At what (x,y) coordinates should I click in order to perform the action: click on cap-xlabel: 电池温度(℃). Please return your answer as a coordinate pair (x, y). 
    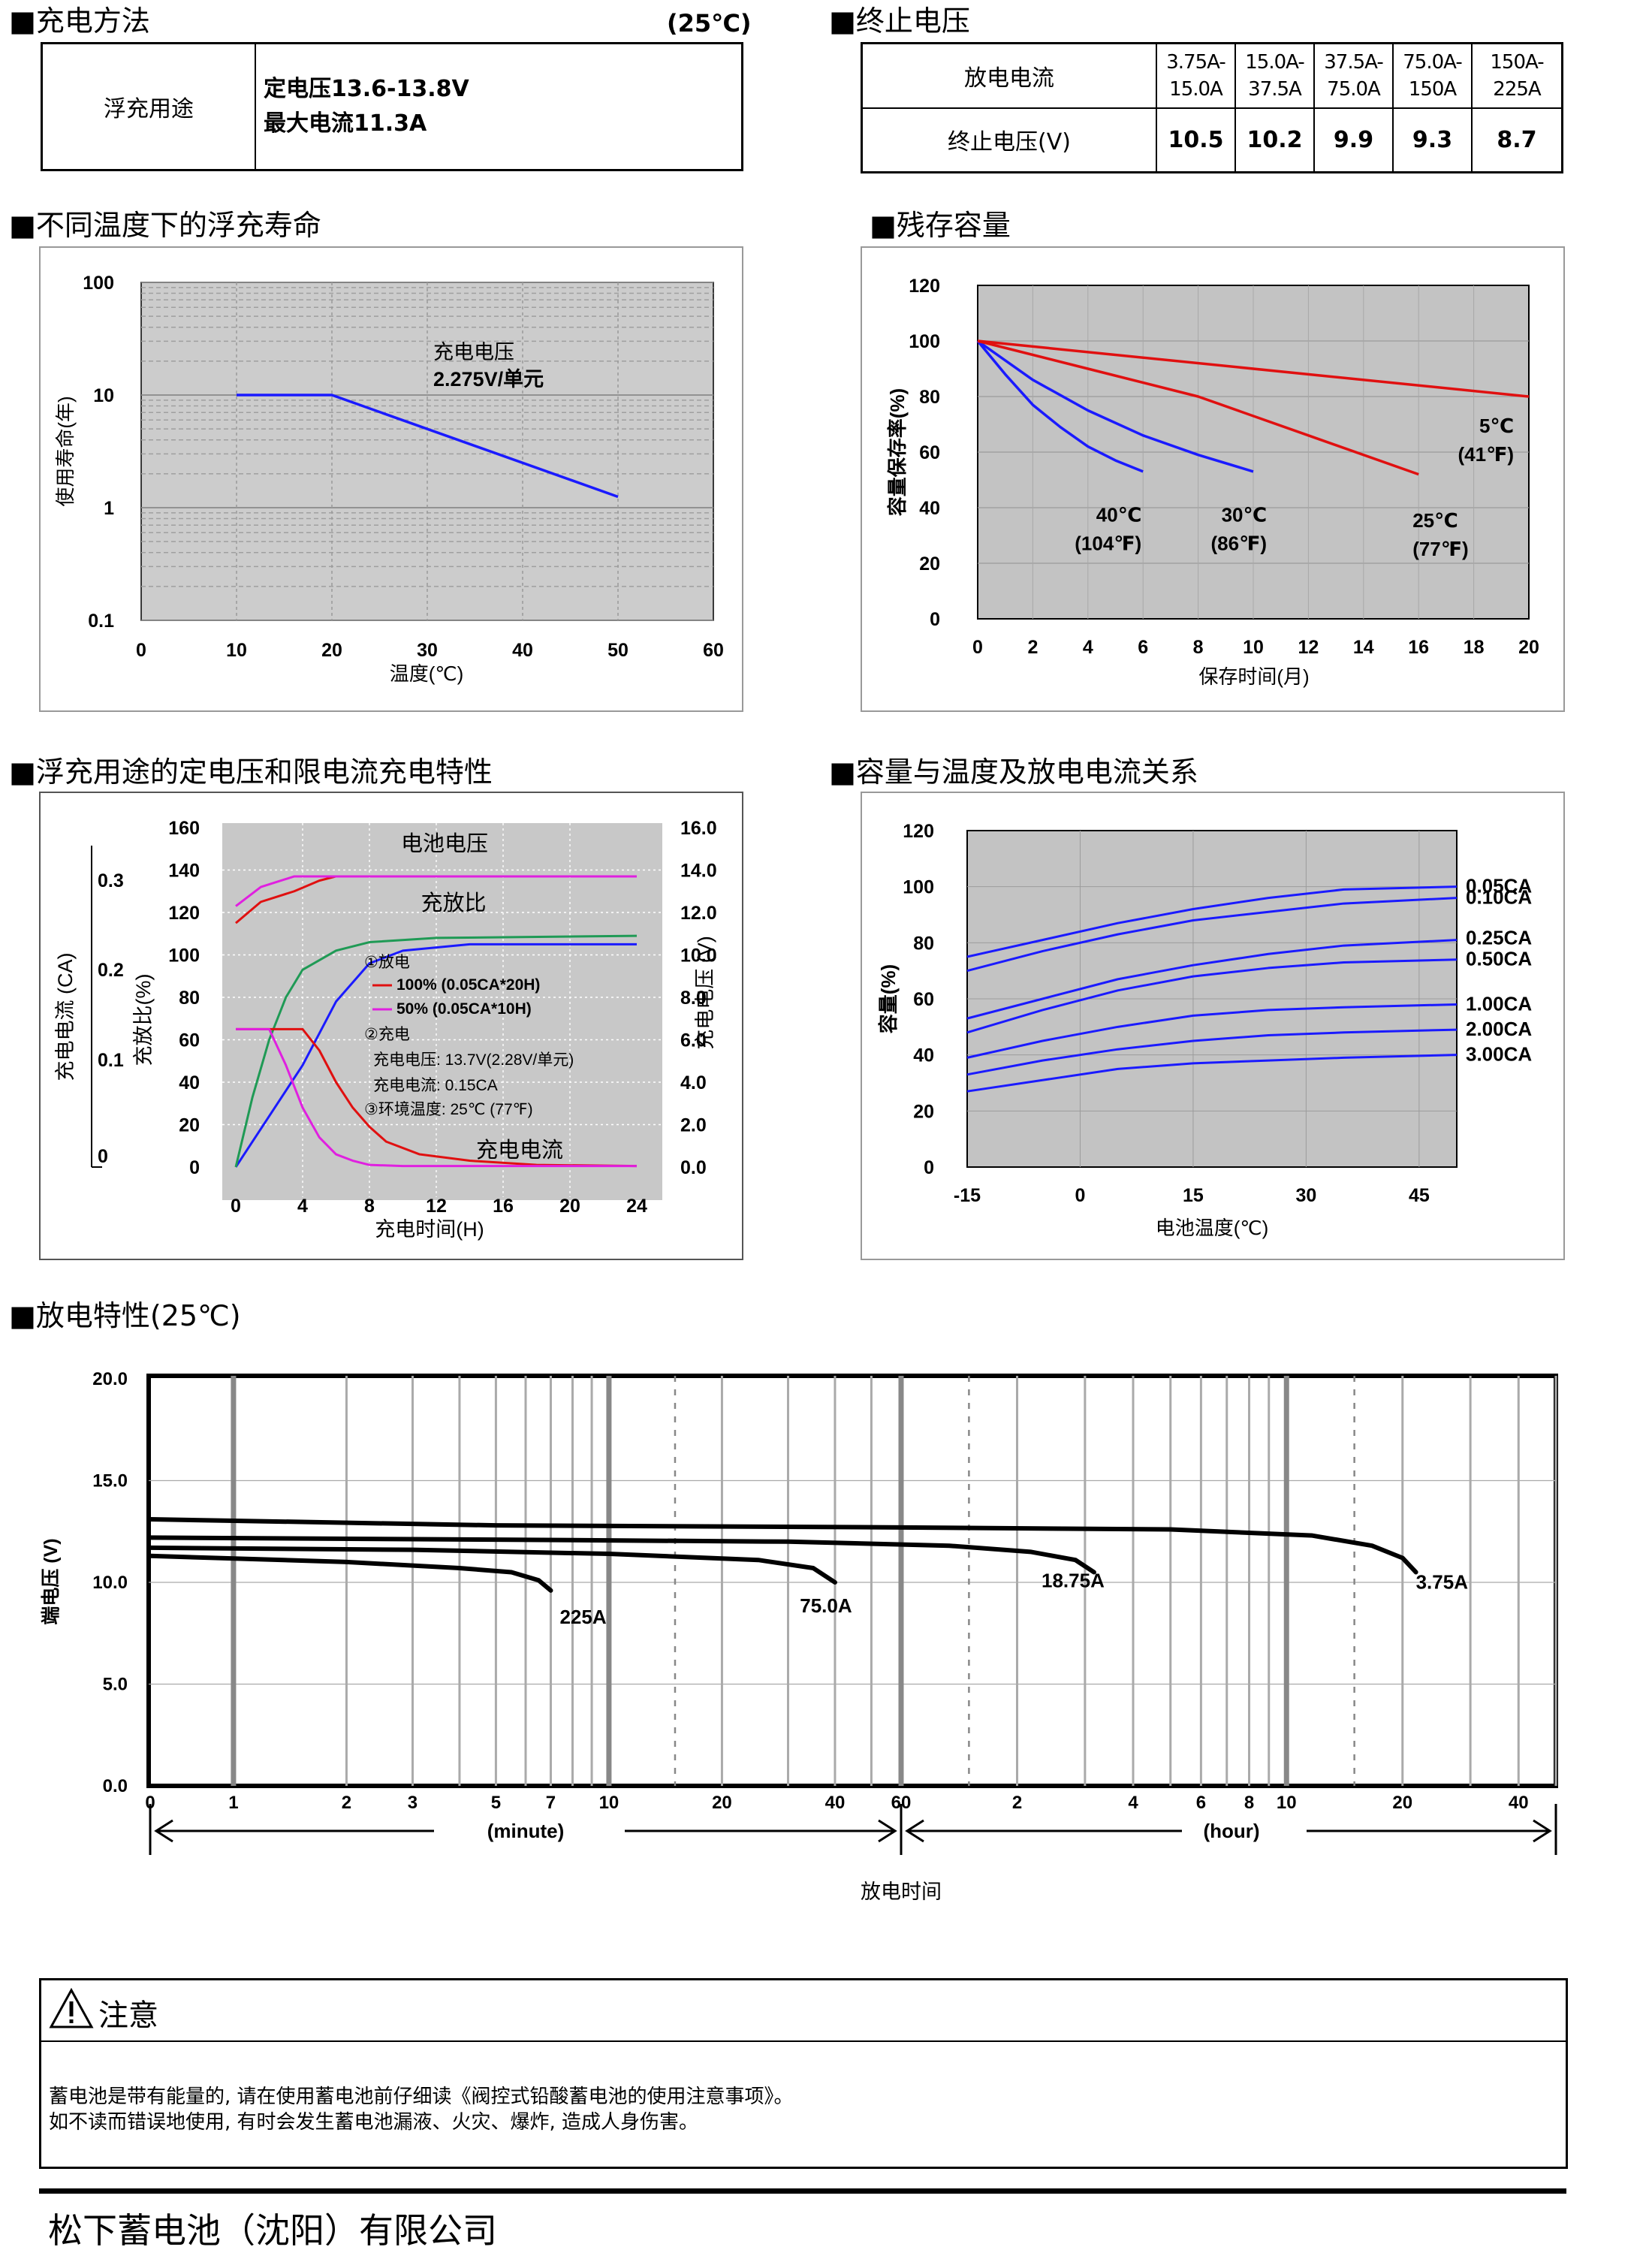
    Looking at the image, I should click on (1212, 1228).